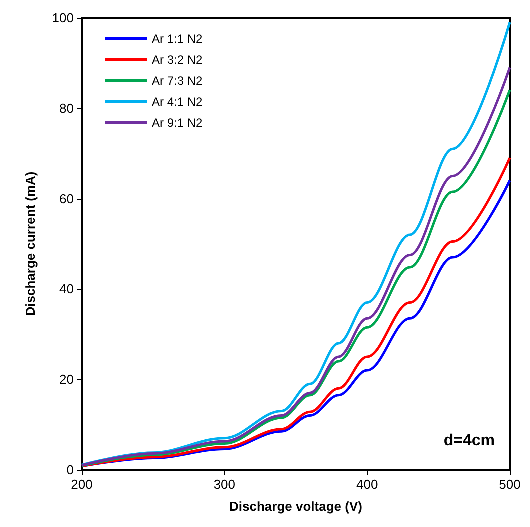  Describe the element at coordinates (367, 484) in the screenshot. I see `x-tick-label: 400` at that location.